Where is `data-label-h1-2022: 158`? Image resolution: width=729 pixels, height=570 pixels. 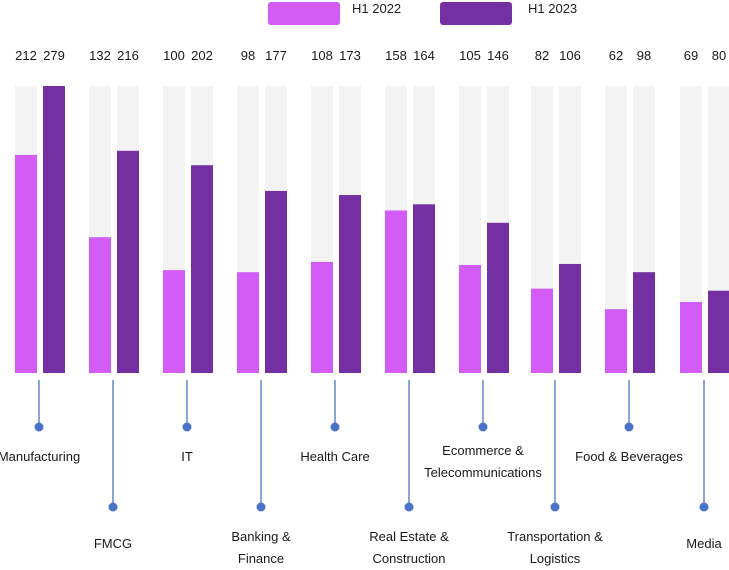 data-label-h1-2022: 158 is located at coordinates (396, 55).